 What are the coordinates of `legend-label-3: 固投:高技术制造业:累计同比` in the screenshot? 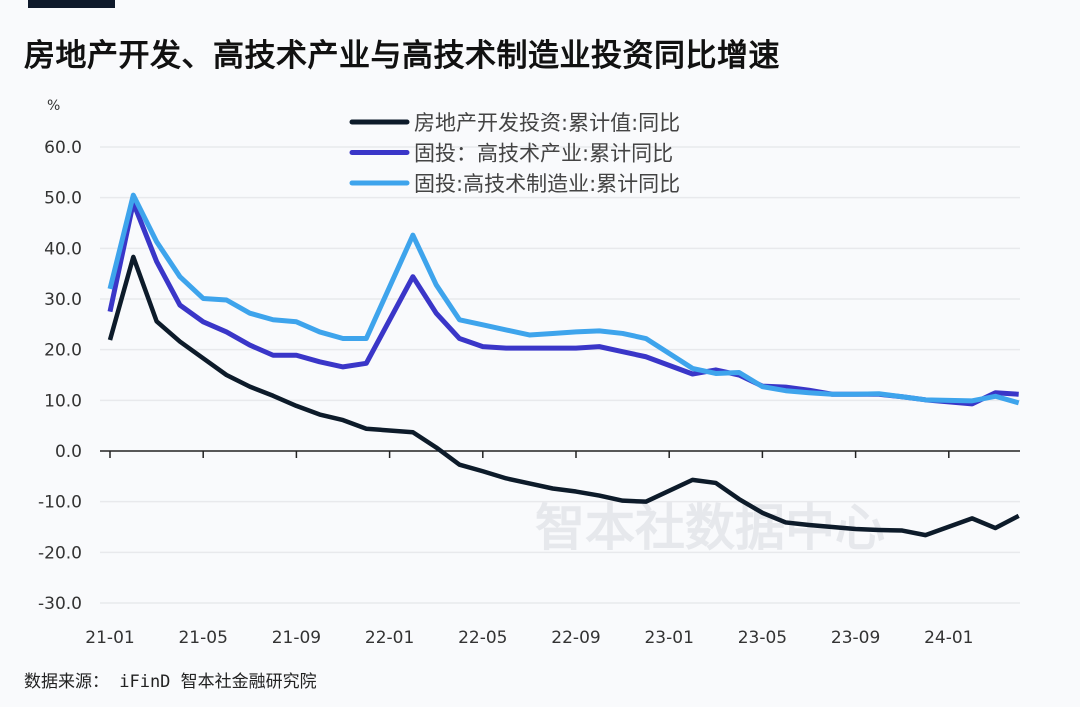 It's located at (547, 184).